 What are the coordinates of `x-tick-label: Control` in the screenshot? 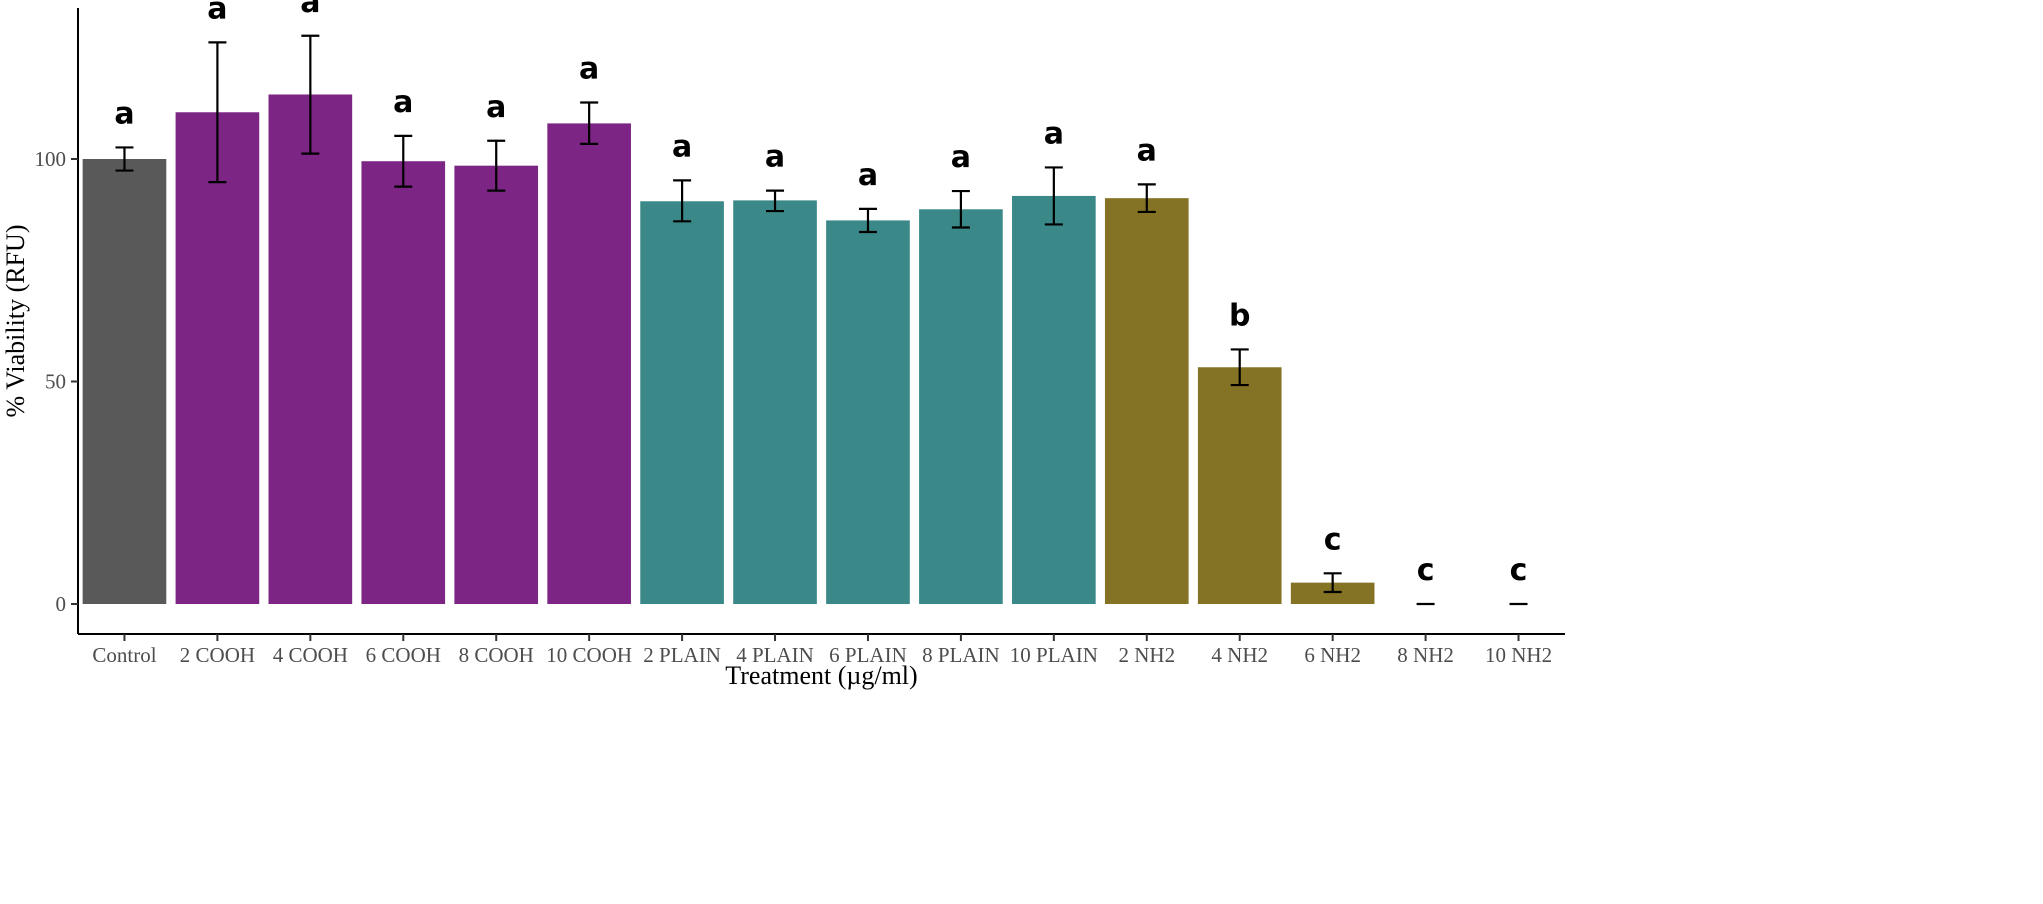 It's located at (124, 655).